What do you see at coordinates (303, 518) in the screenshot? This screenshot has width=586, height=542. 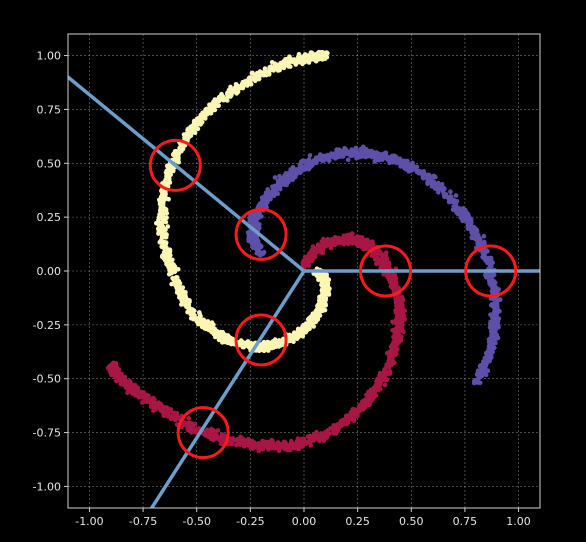 I see `x-axis-ticks: -1.00 -0.75 -0.50 -0.25 0.00 0.25 0.50 0.75 1.00` at bounding box center [303, 518].